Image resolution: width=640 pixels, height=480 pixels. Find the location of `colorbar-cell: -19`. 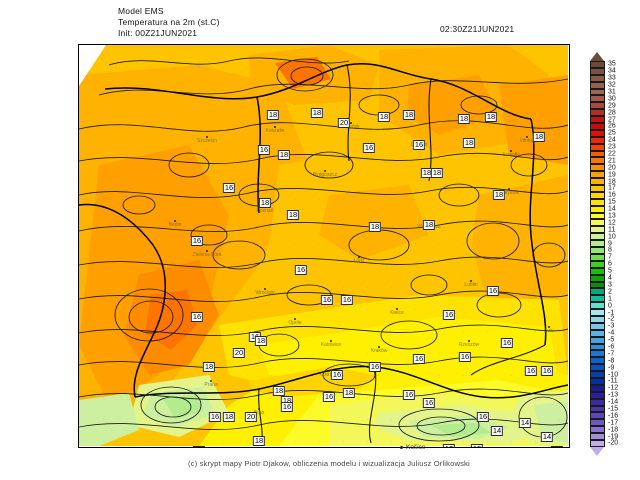

colorbar-cell: -19 is located at coordinates (604, 436).